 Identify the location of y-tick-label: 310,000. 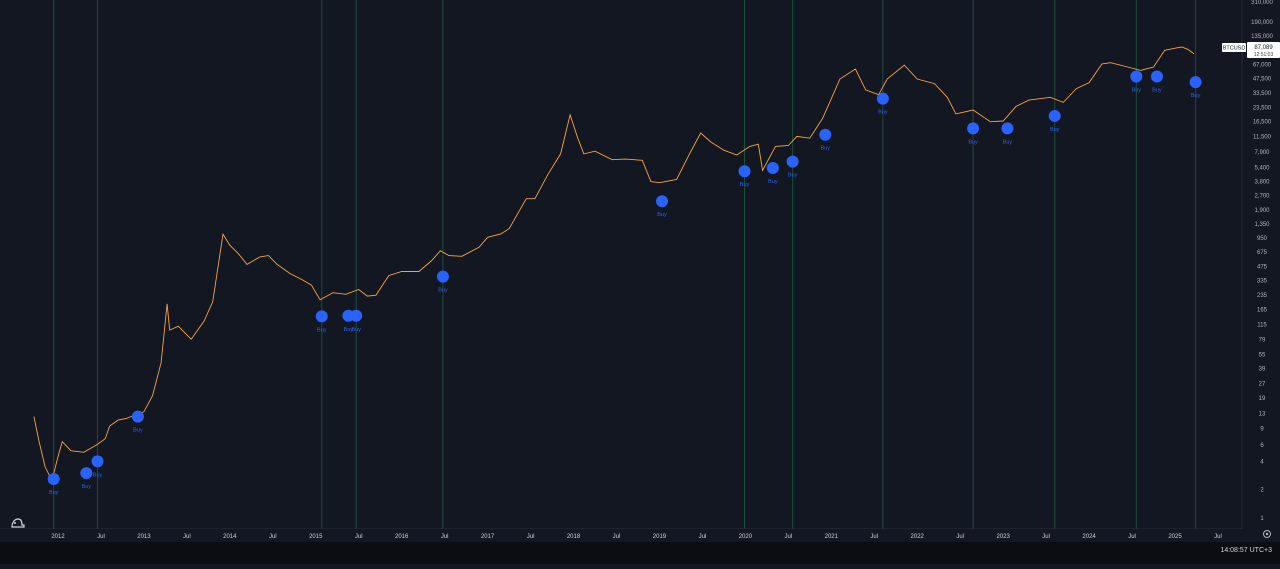
(1262, 3).